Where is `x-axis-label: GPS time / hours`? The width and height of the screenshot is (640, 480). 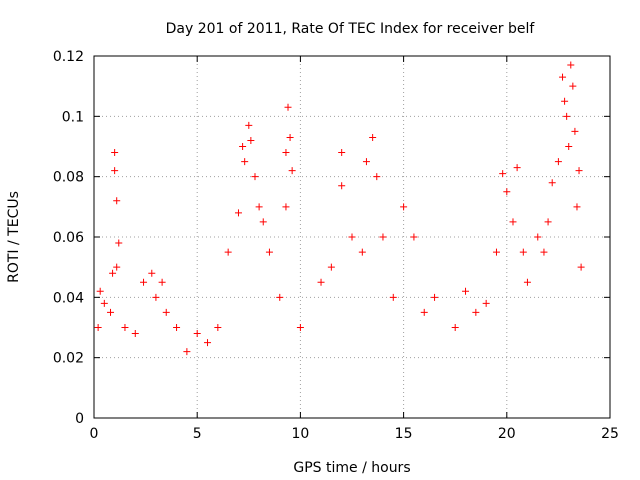 x-axis-label: GPS time / hours is located at coordinates (351, 468).